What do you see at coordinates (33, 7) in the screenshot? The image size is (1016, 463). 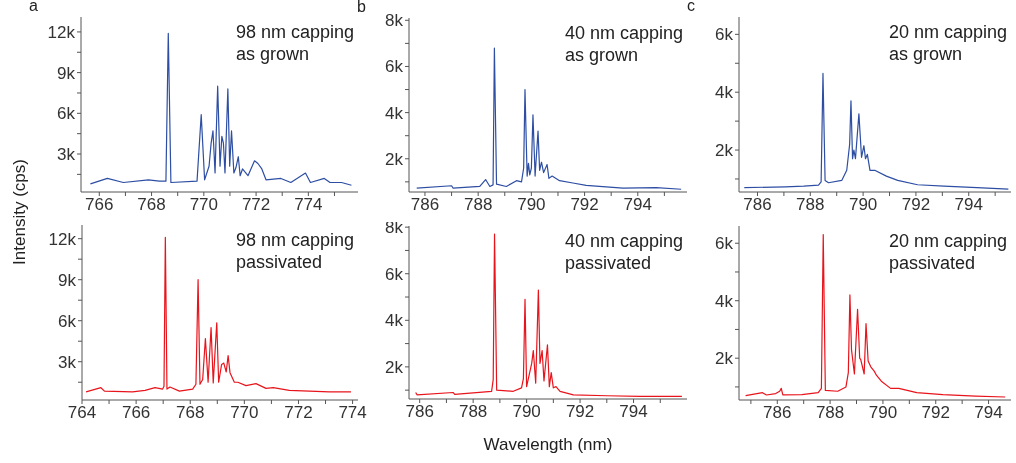 I see `chart-title: a` at bounding box center [33, 7].